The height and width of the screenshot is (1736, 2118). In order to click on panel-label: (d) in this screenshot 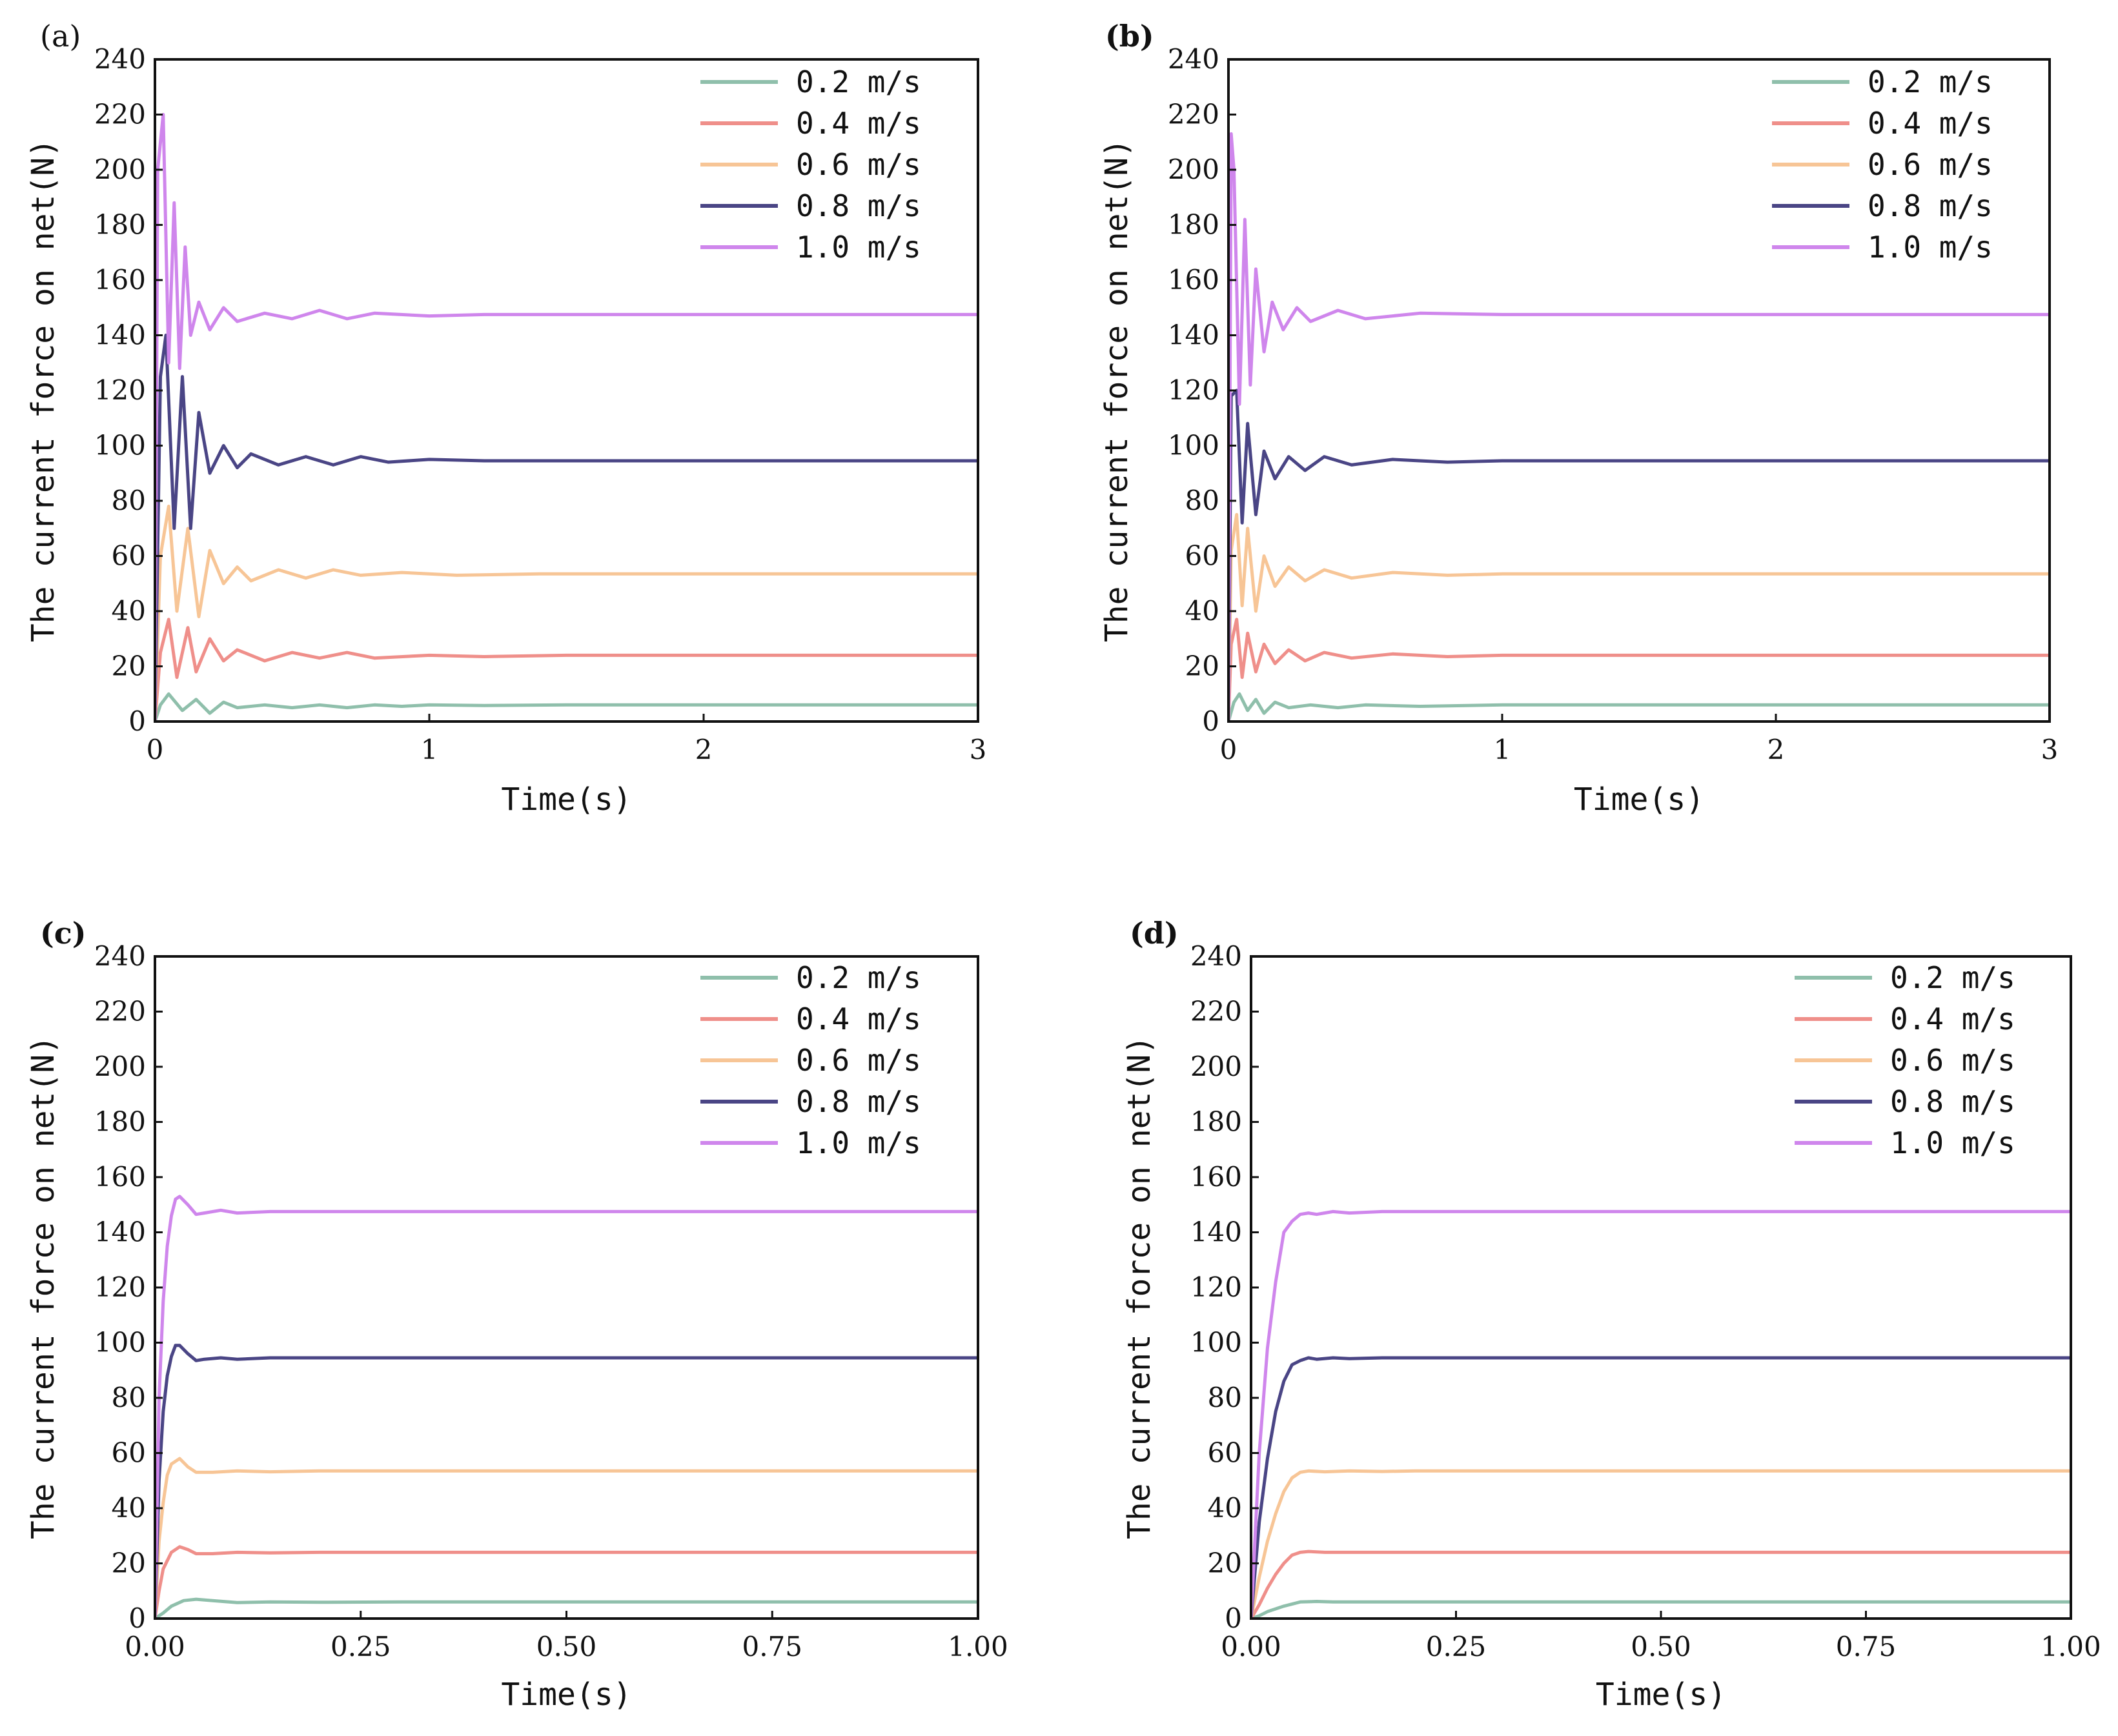, I will do `click(1154, 933)`.